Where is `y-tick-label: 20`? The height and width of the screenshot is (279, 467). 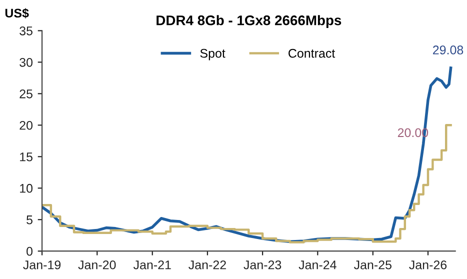
y-tick-label: 20 is located at coordinates (26, 125).